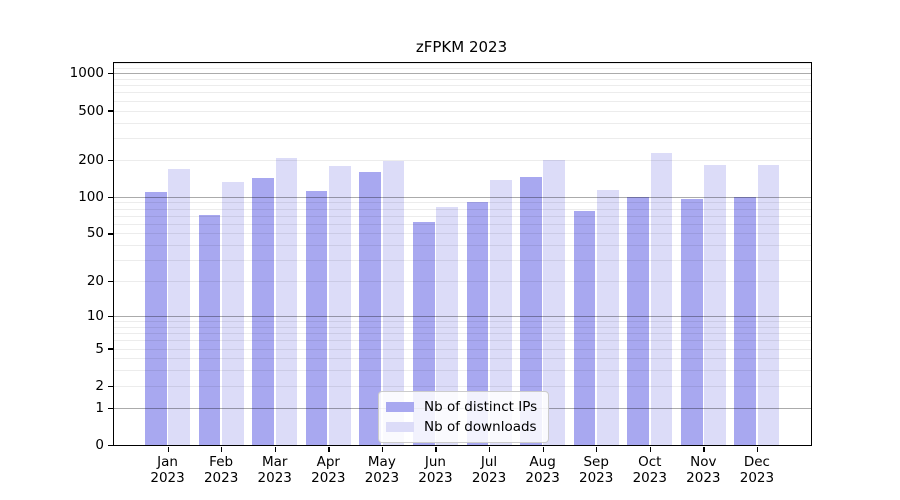 The image size is (900, 500). I want to click on legend-item-distinct-ips: Nb of distinct IPs, so click(461, 407).